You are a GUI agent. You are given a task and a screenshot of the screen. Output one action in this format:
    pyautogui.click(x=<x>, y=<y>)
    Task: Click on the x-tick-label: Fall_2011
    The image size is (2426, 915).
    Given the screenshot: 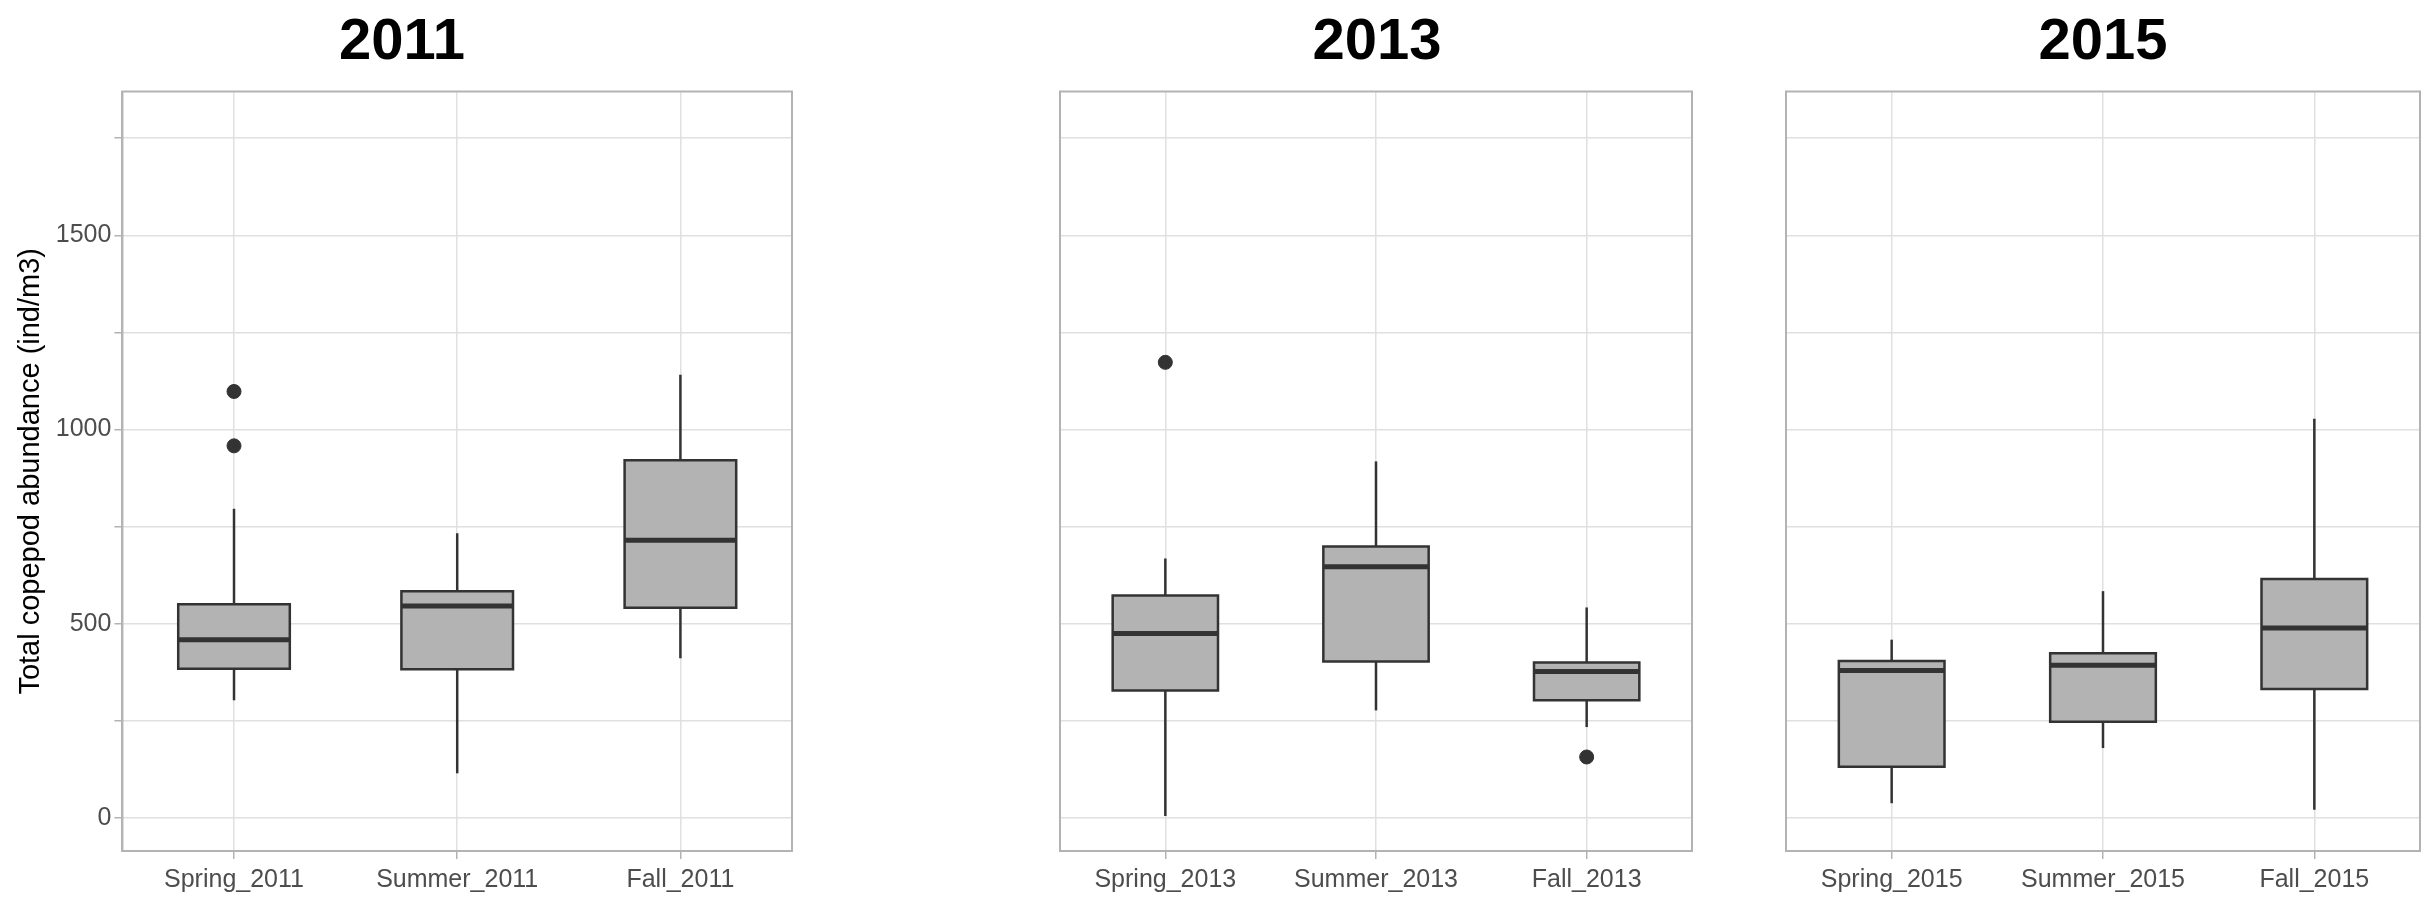 What is the action you would take?
    pyautogui.click(x=680, y=877)
    